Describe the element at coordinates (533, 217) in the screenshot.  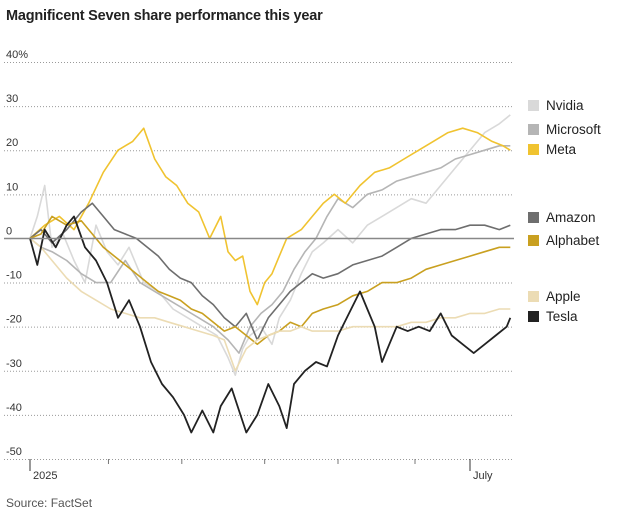
I see `legend-swatch-amazon` at that location.